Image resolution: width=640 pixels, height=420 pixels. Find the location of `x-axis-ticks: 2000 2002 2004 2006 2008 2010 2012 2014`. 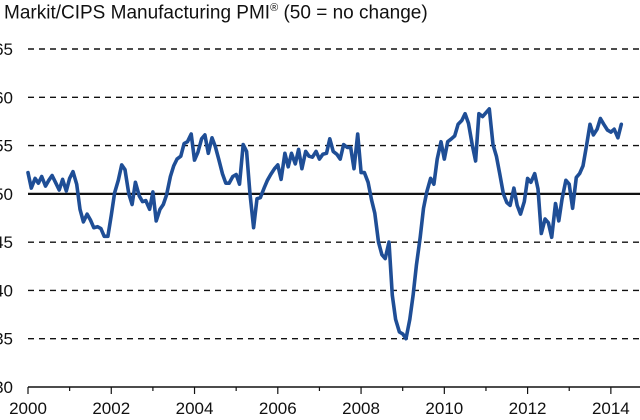

x-axis-ticks: 2000 2002 2004 2006 2008 2010 2012 2014 is located at coordinates (324, 402).